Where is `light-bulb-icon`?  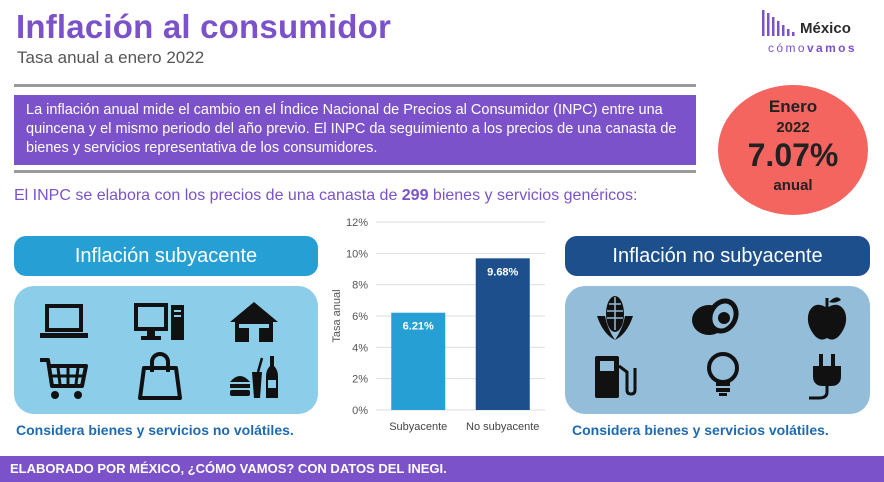 light-bulb-icon is located at coordinates (723, 374).